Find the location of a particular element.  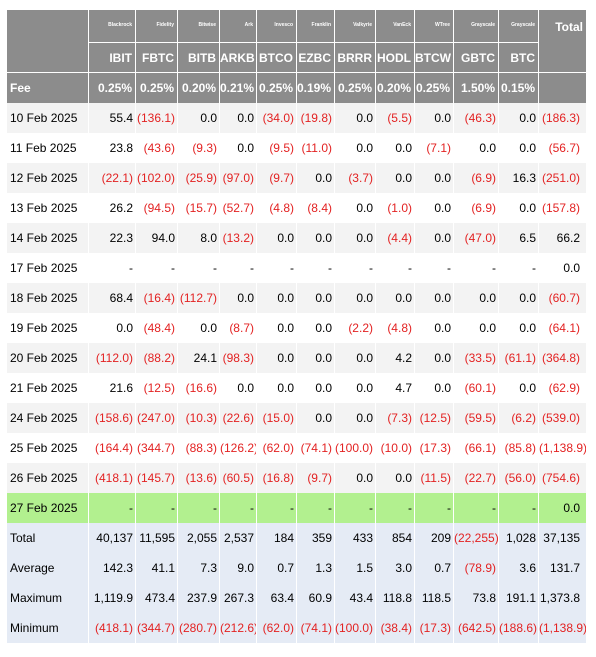

stat-cell: 1,373.8 is located at coordinates (563, 598).